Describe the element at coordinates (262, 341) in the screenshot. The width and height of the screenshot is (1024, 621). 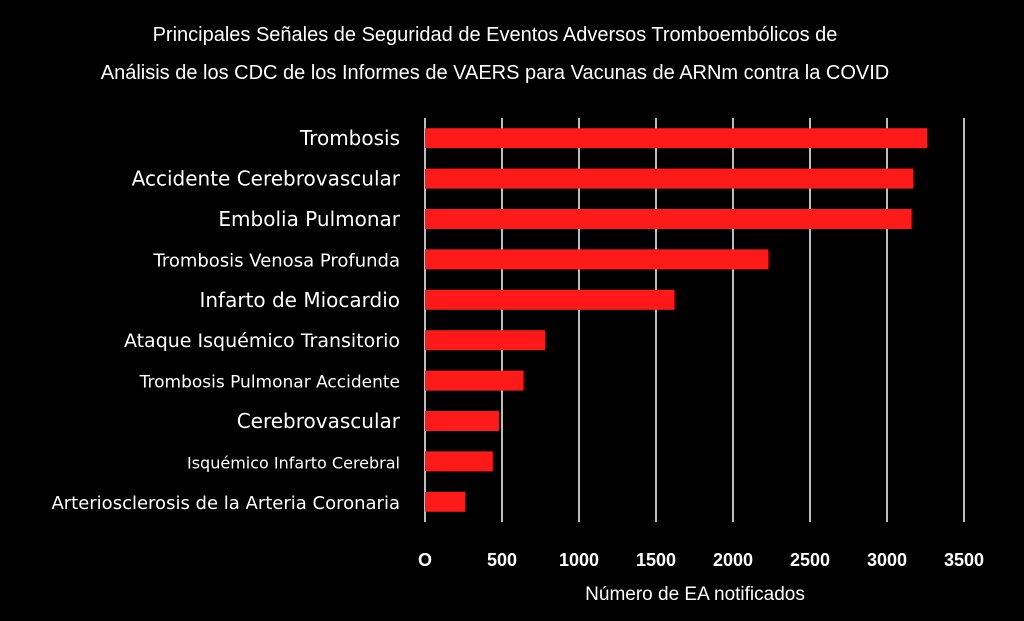
I see `category-label: Ataque Isquémico Transitorio` at that location.